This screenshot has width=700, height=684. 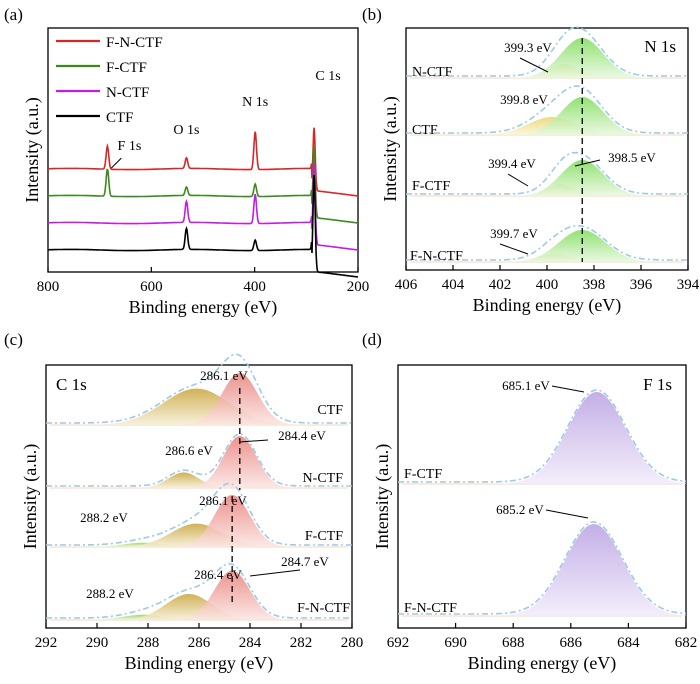 I want to click on x-tick-label: 288, so click(x=148, y=643).